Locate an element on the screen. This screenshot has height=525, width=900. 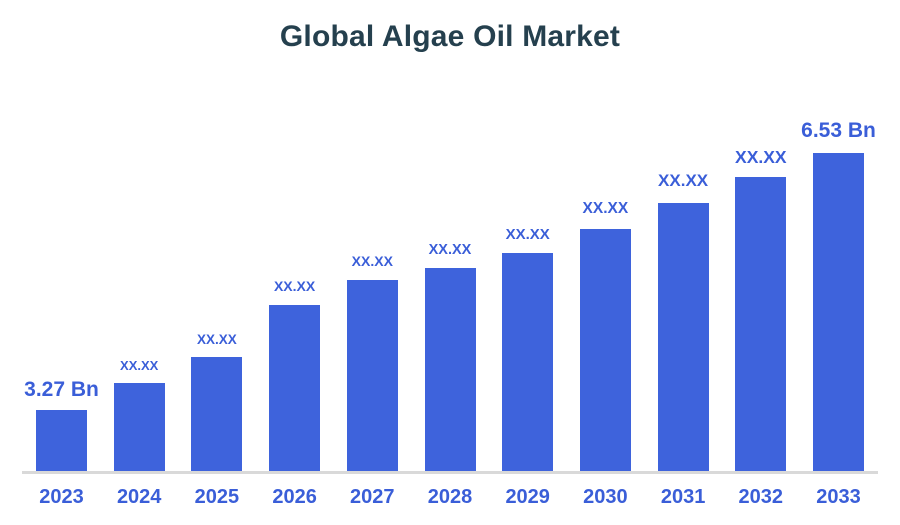
bar-placeholder-label-2027: XX.XX is located at coordinates (372, 261).